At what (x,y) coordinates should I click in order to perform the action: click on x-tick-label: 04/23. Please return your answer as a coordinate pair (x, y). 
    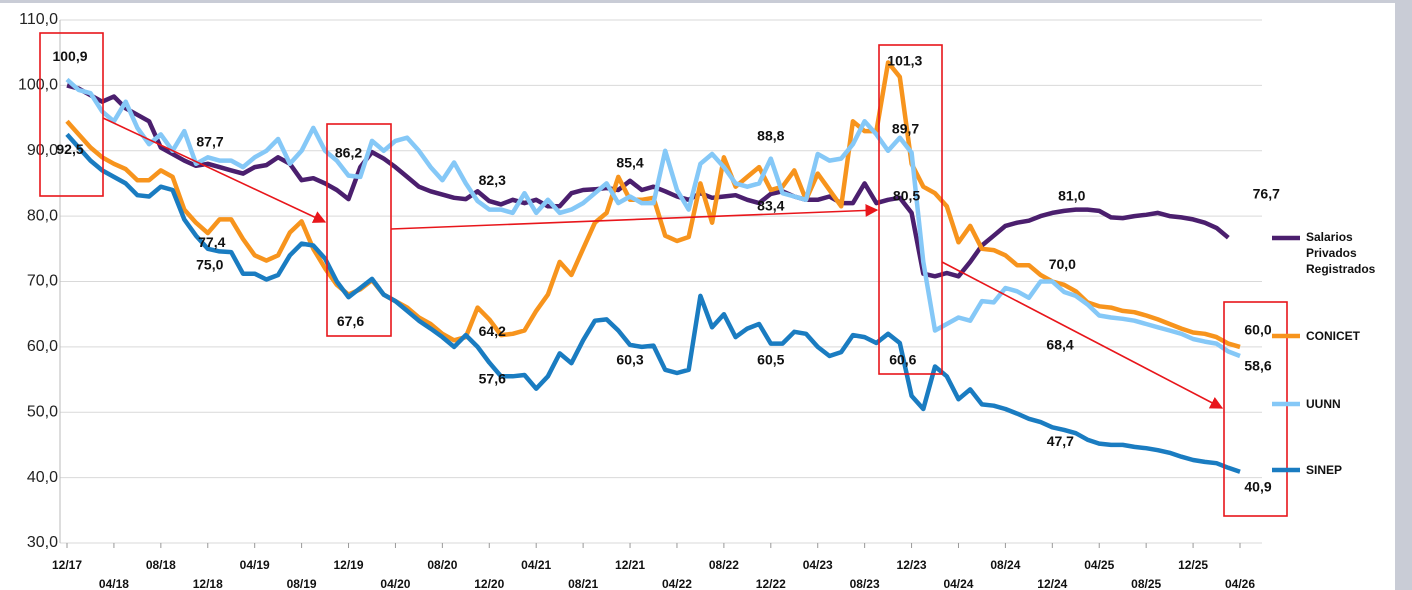
    Looking at the image, I should click on (818, 565).